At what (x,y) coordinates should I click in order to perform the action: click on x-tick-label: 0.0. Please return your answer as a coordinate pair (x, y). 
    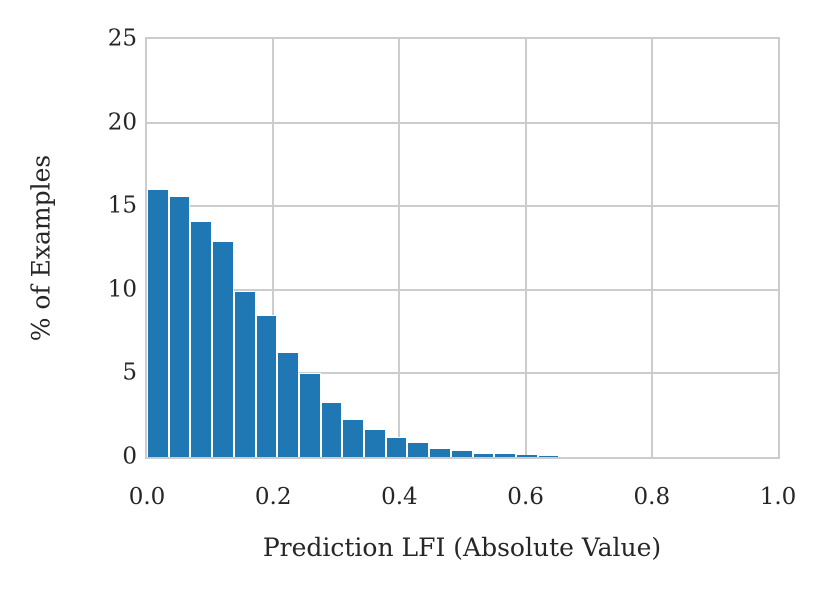
    Looking at the image, I should click on (147, 497).